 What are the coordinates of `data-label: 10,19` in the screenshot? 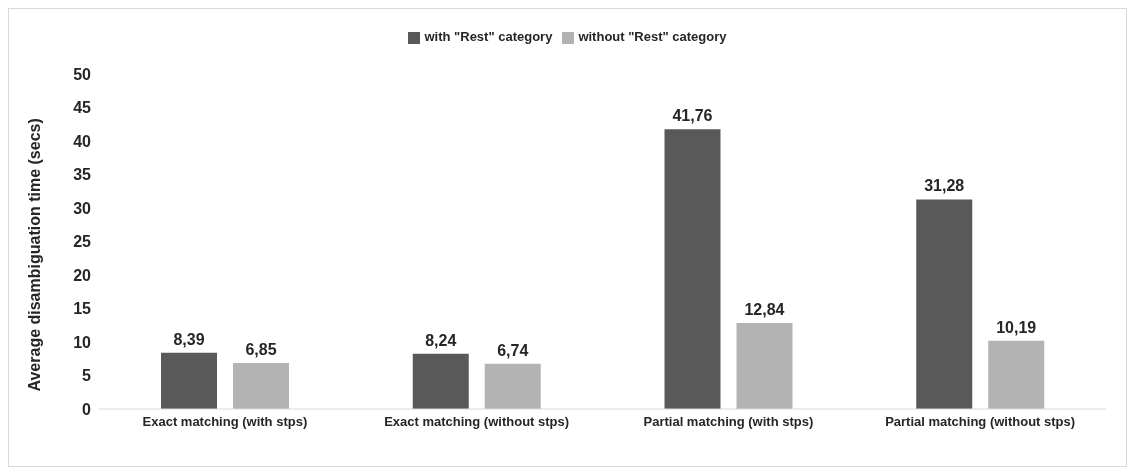 It's located at (1016, 327).